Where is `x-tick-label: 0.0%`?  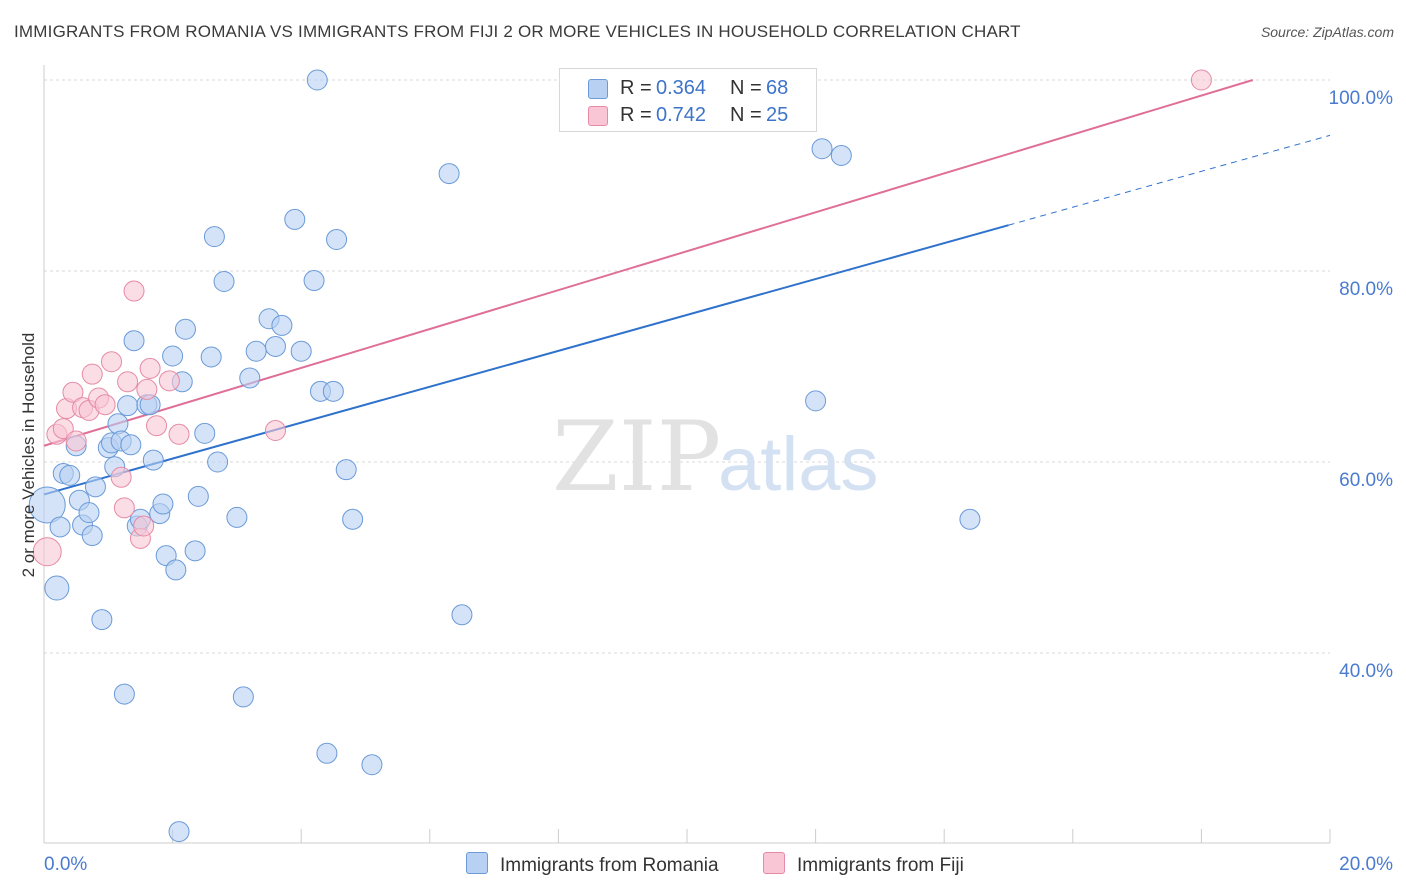
x-tick-label: 0.0% is located at coordinates (65, 864).